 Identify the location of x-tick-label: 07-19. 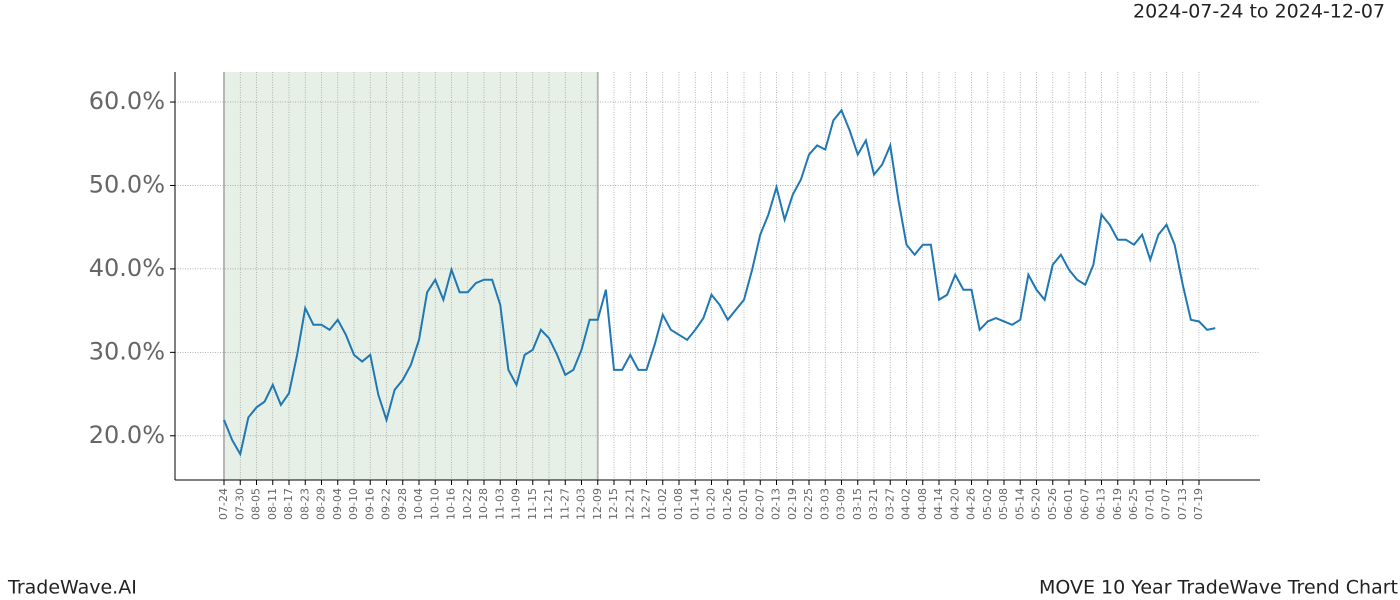
(1198, 504).